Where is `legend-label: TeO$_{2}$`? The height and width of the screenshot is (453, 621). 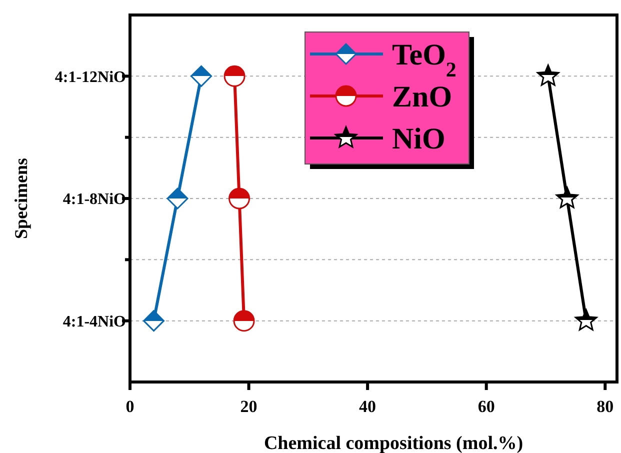
legend-label: TeO$_{2}$ is located at coordinates (424, 60).